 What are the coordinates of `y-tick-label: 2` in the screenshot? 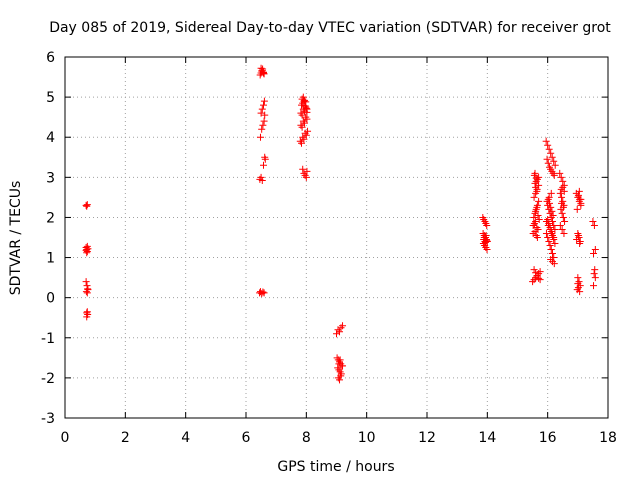 It's located at (50, 218).